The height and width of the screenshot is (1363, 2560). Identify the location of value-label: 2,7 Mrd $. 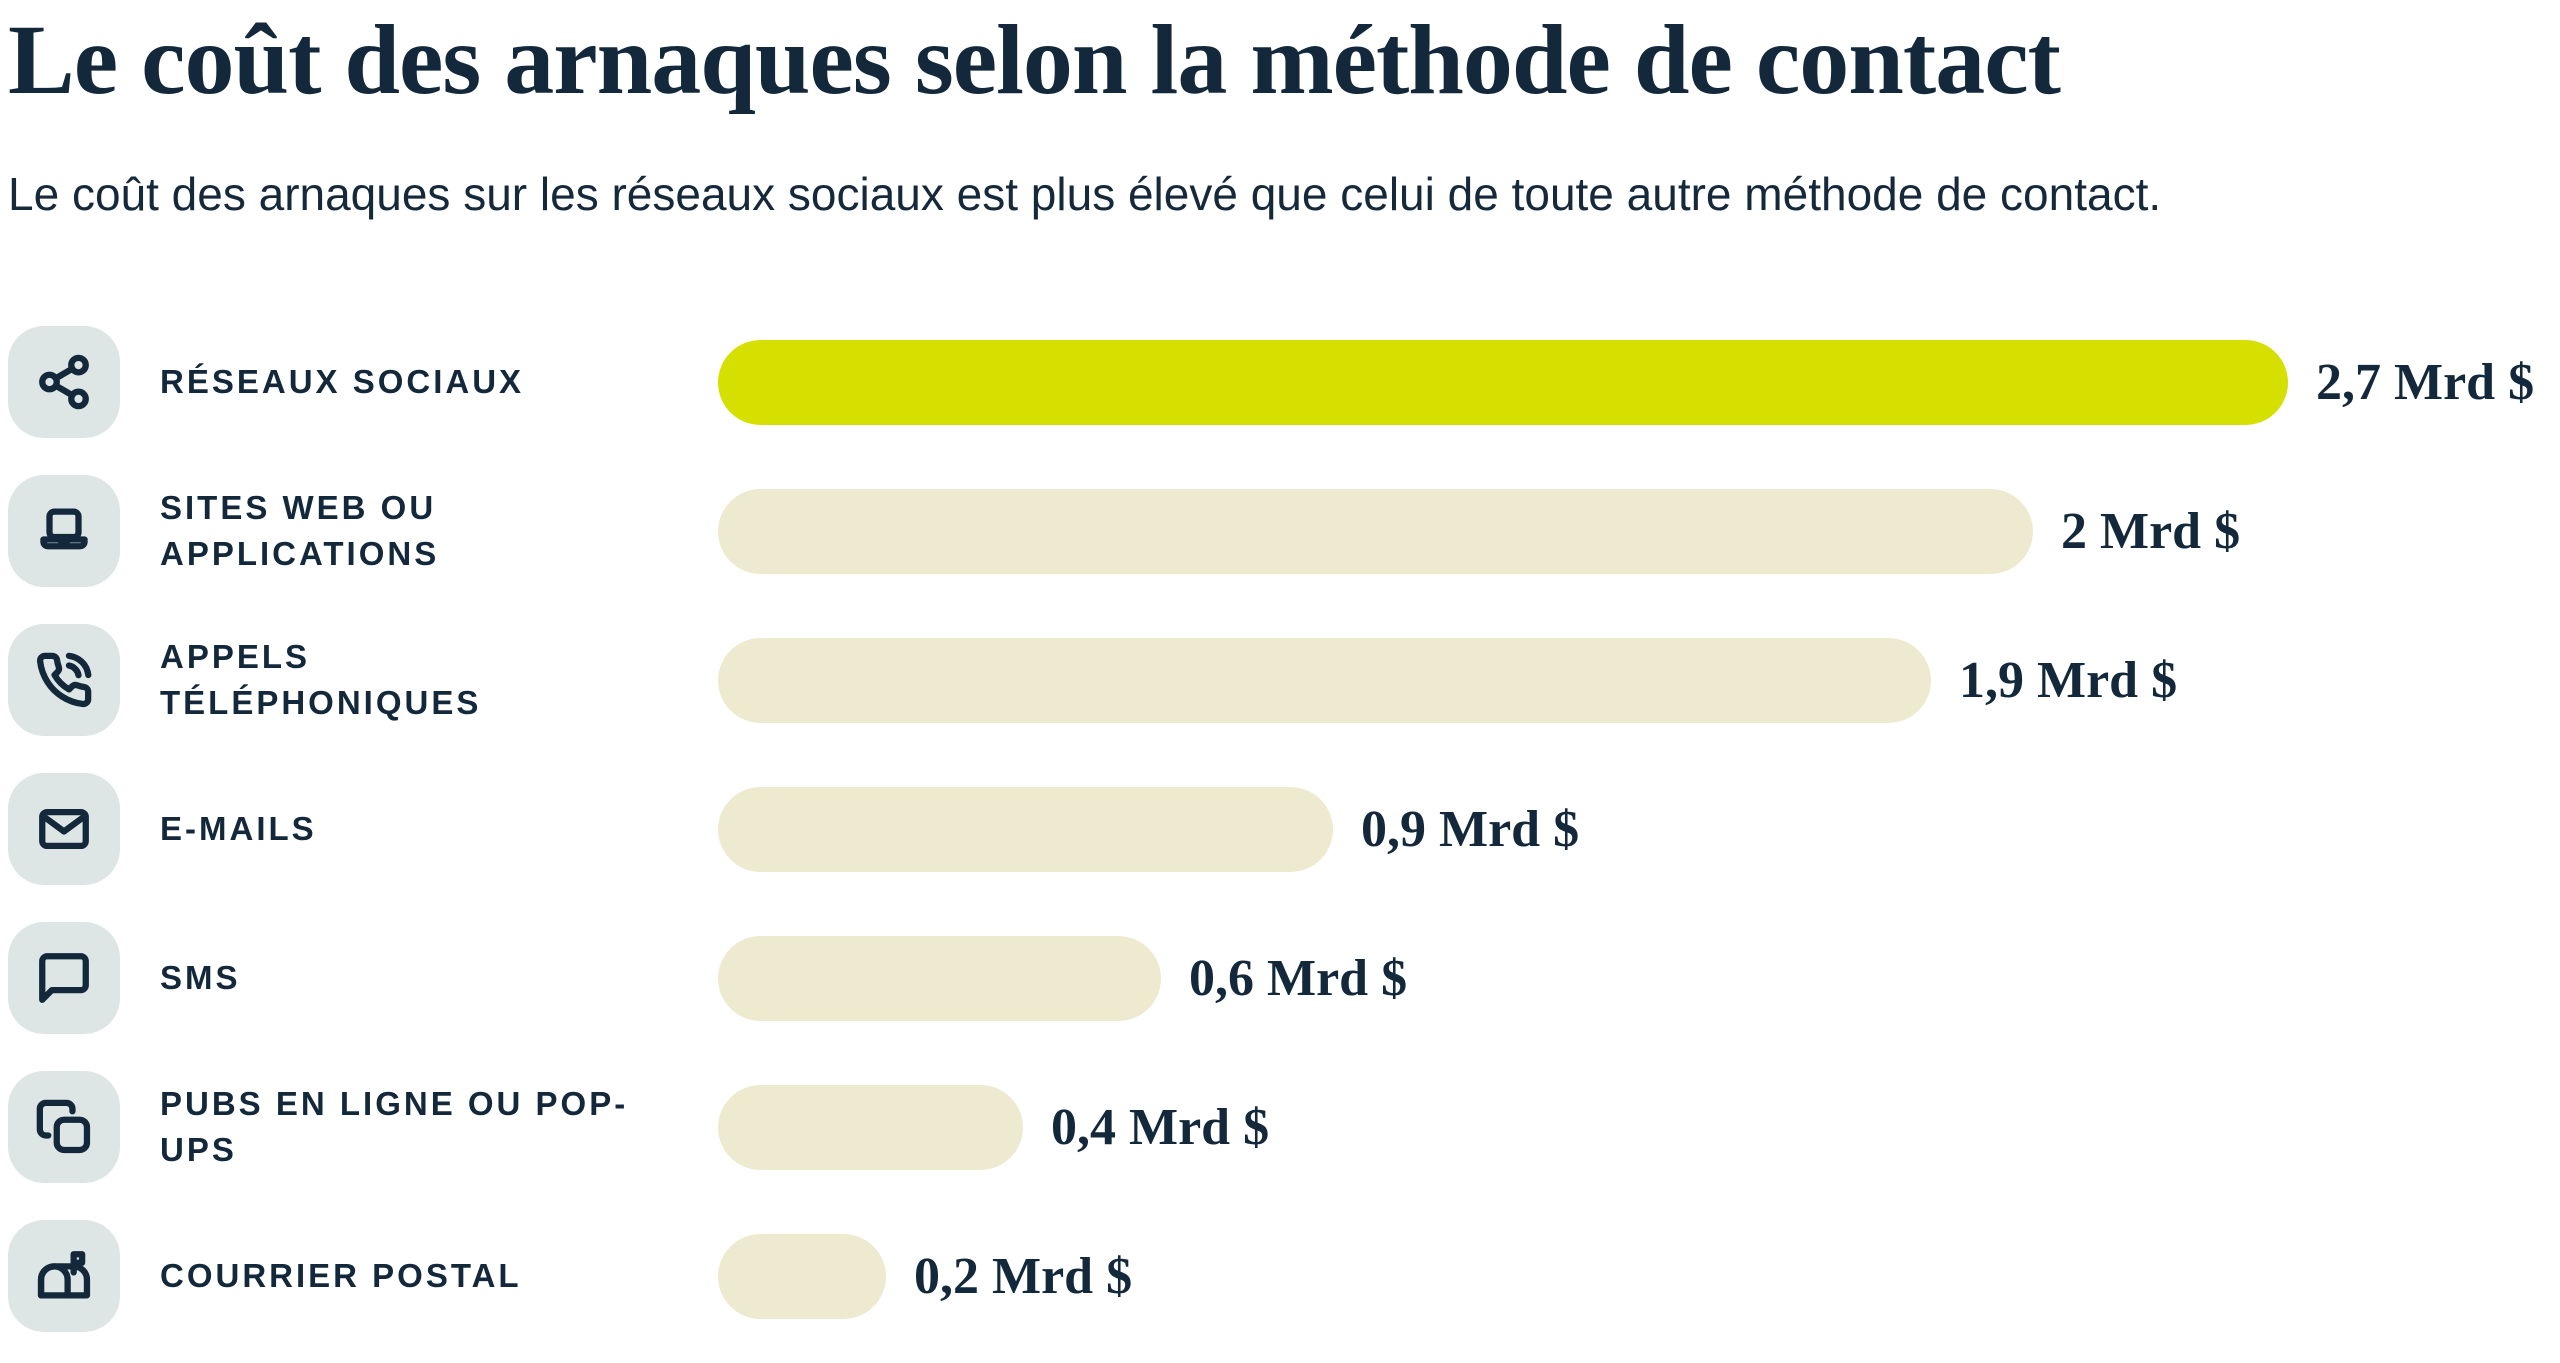
(2425, 382).